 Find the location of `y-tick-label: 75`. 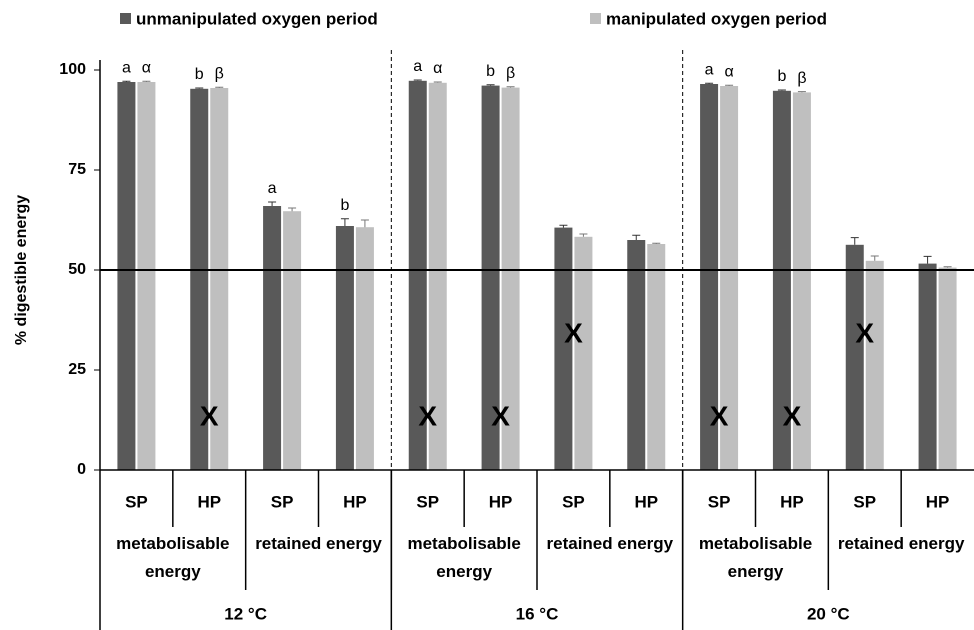

y-tick-label: 75 is located at coordinates (77, 169).